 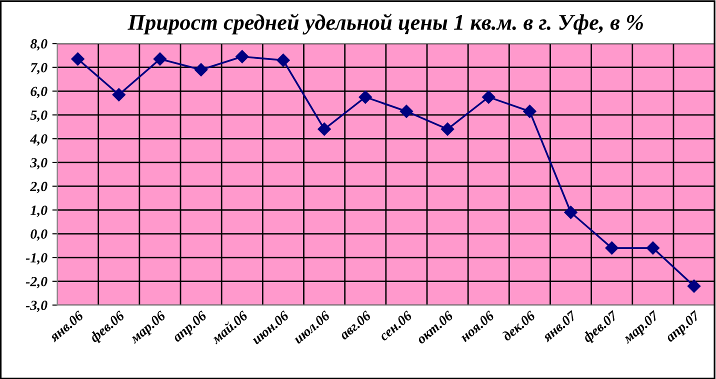 I want to click on y-tick-label: -3,0, so click(x=37, y=306).